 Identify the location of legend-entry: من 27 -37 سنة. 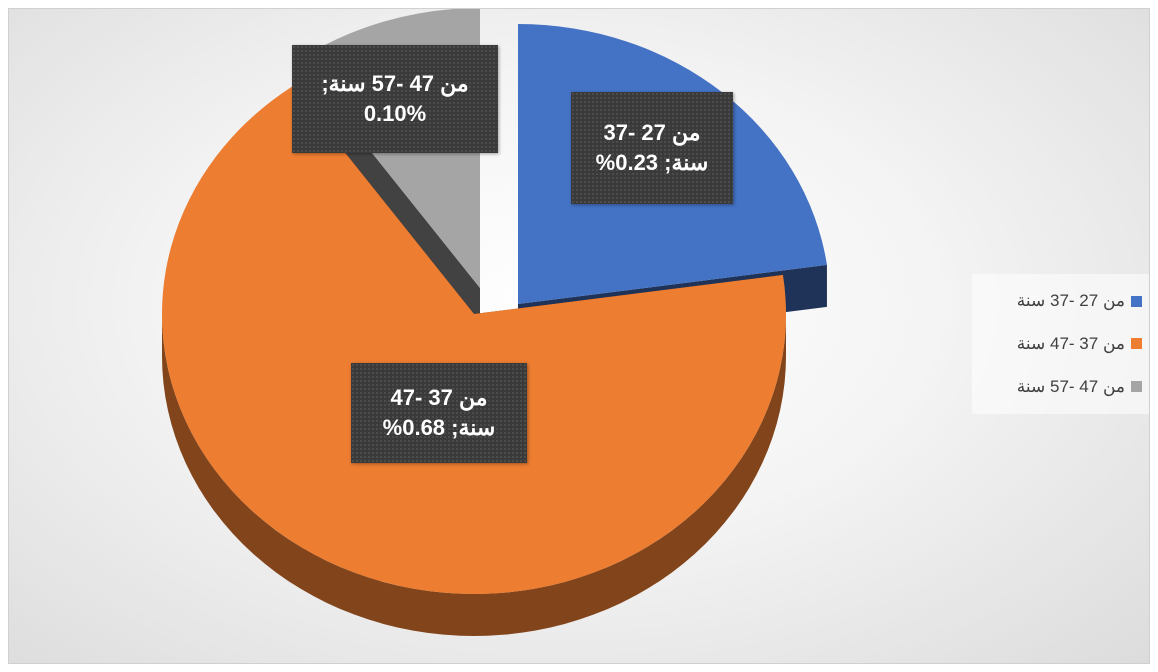
(1061, 301).